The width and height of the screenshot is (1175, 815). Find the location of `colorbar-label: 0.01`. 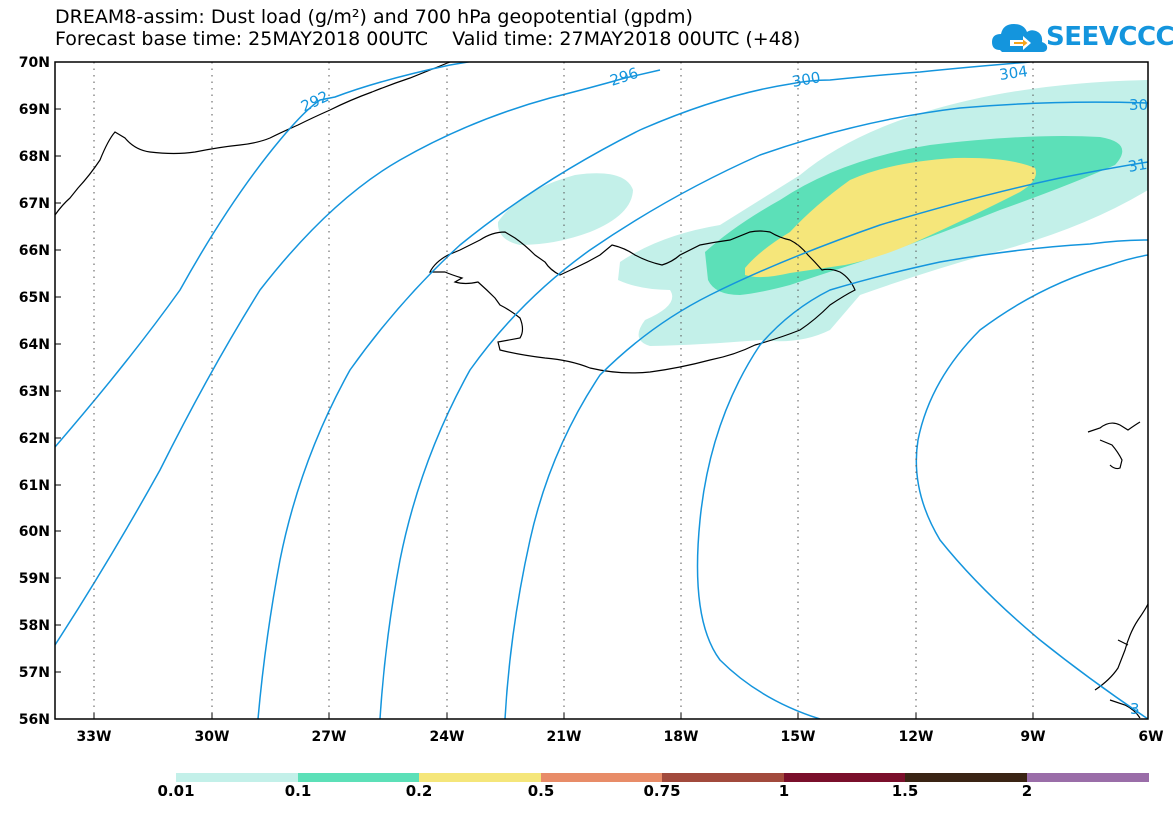

colorbar-label: 0.01 is located at coordinates (176, 791).